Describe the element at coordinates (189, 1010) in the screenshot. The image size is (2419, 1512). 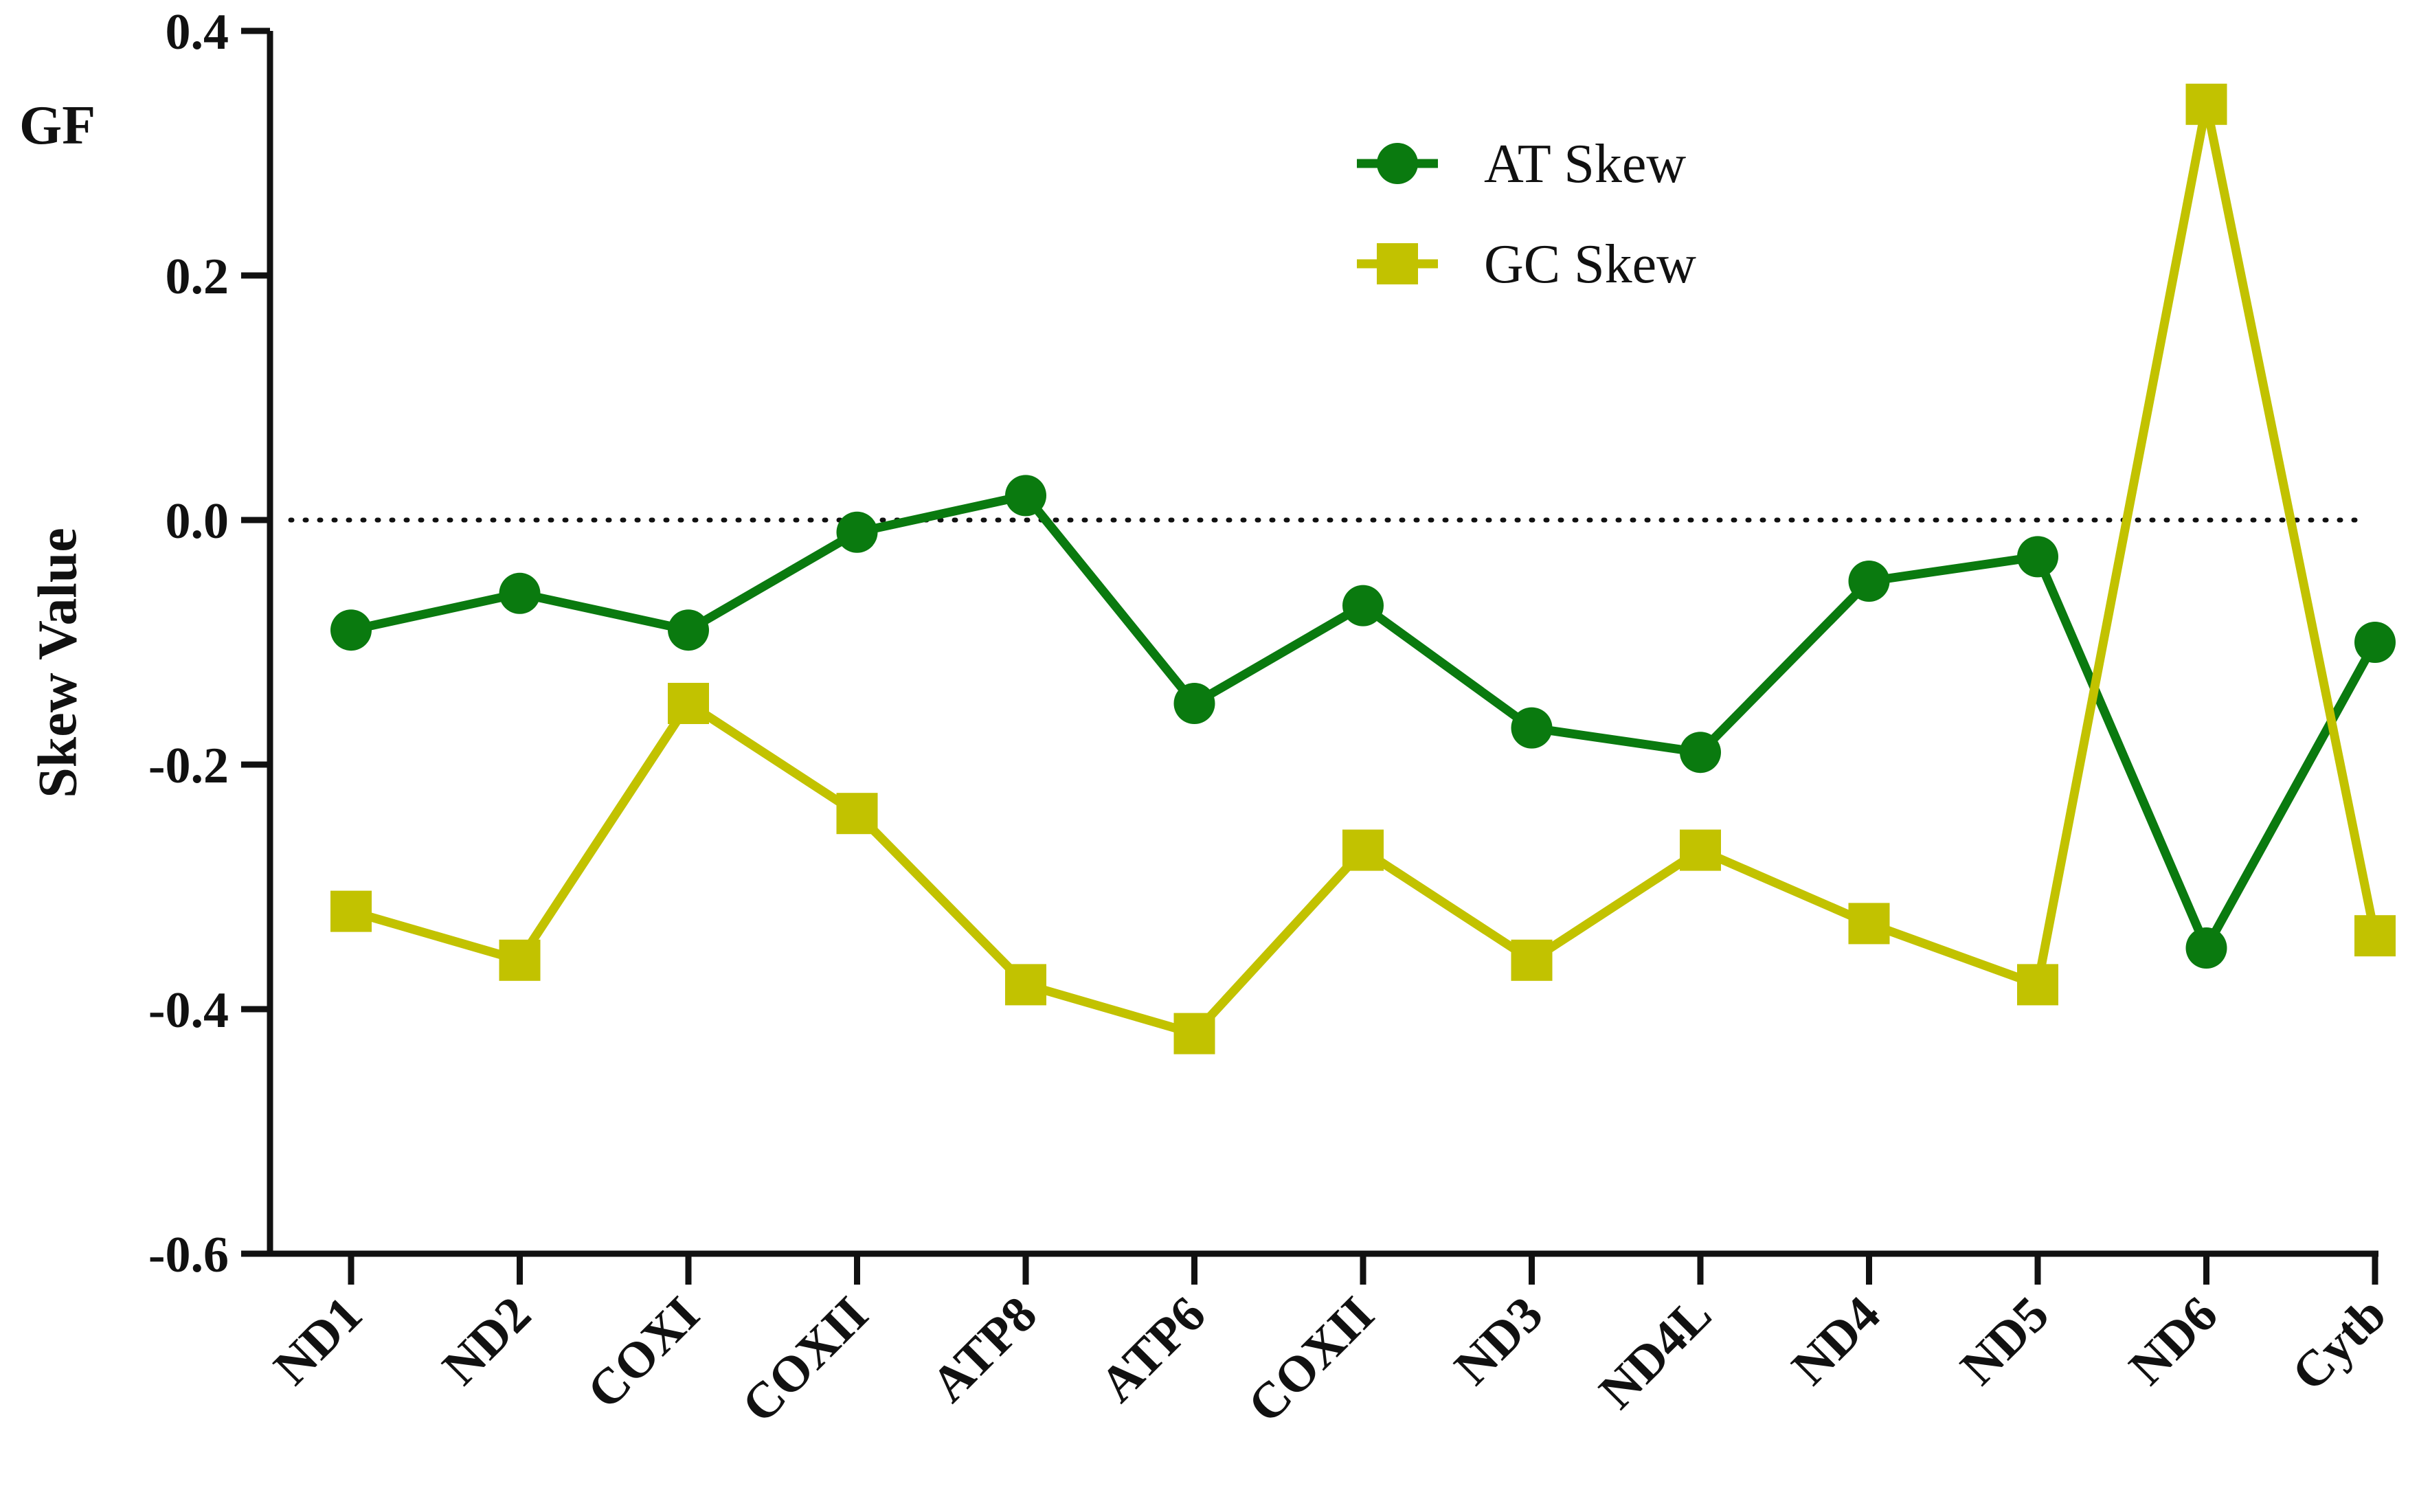
I see `y-tick-label: -0.4` at that location.